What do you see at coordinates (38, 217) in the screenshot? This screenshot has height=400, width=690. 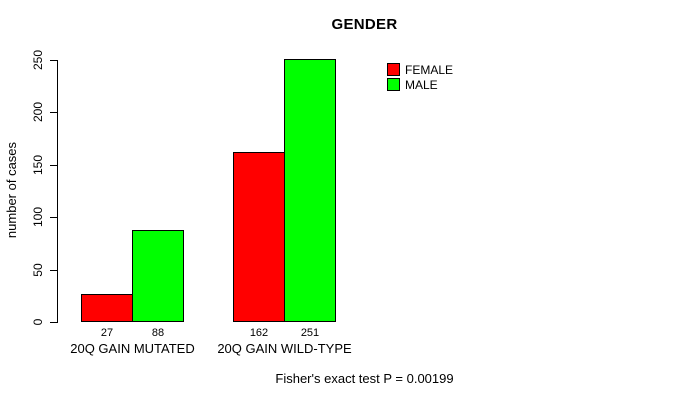 I see `y-tick-label: 100` at bounding box center [38, 217].